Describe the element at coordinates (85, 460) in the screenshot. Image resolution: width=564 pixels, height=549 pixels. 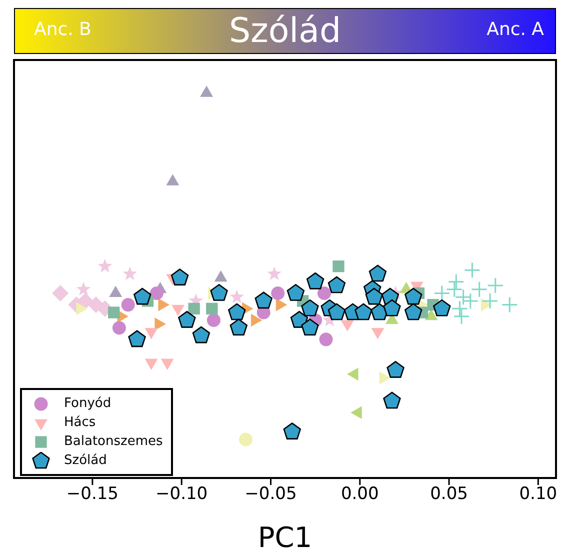
I see `legend-label: Szólád` at that location.